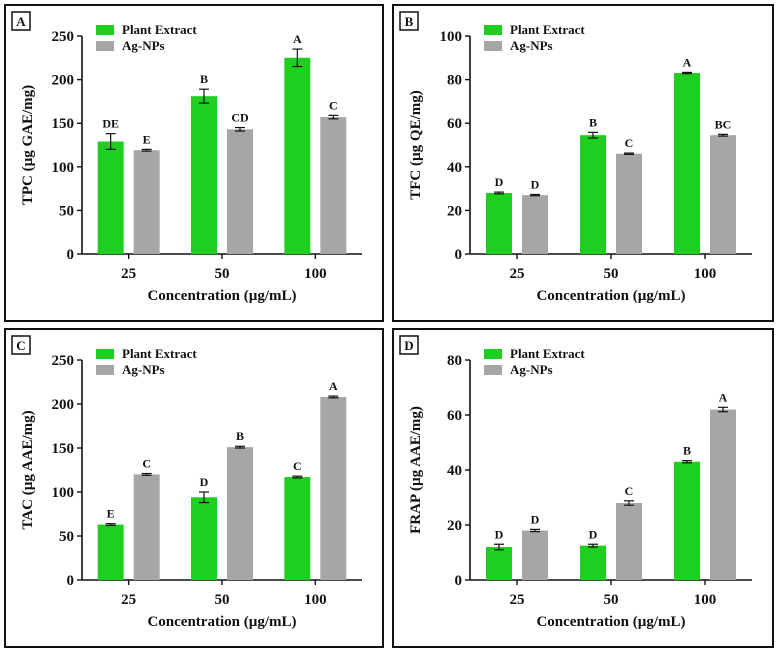 This screenshot has height=652, width=778. I want to click on significance-letter: BC, so click(723, 124).